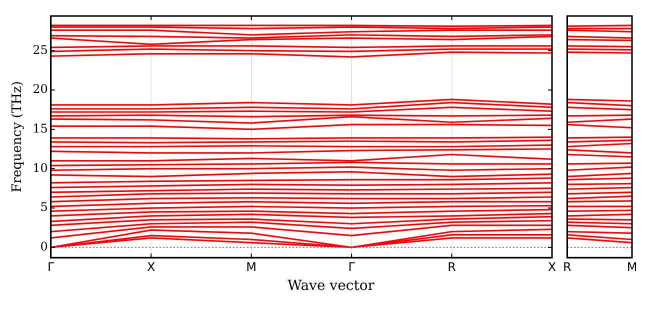 The width and height of the screenshot is (662, 310). What do you see at coordinates (44, 246) in the screenshot?
I see `y-tick-label: 0` at bounding box center [44, 246].